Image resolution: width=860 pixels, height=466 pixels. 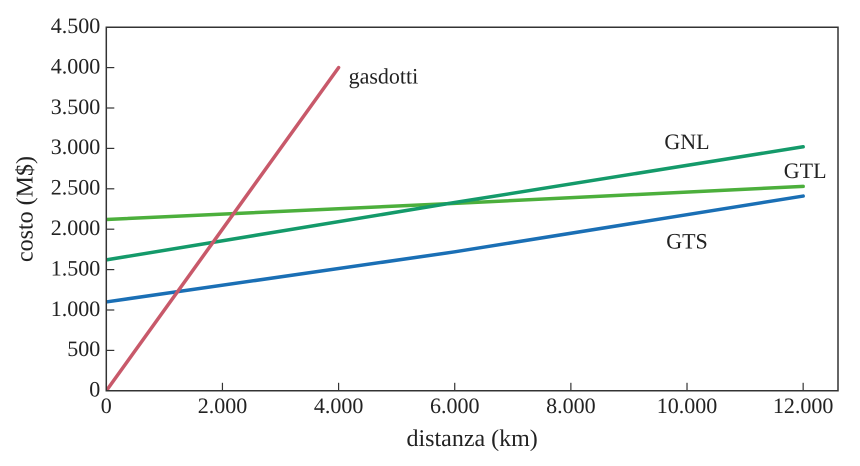 I want to click on x-tick-label: 12.000, so click(x=803, y=405).